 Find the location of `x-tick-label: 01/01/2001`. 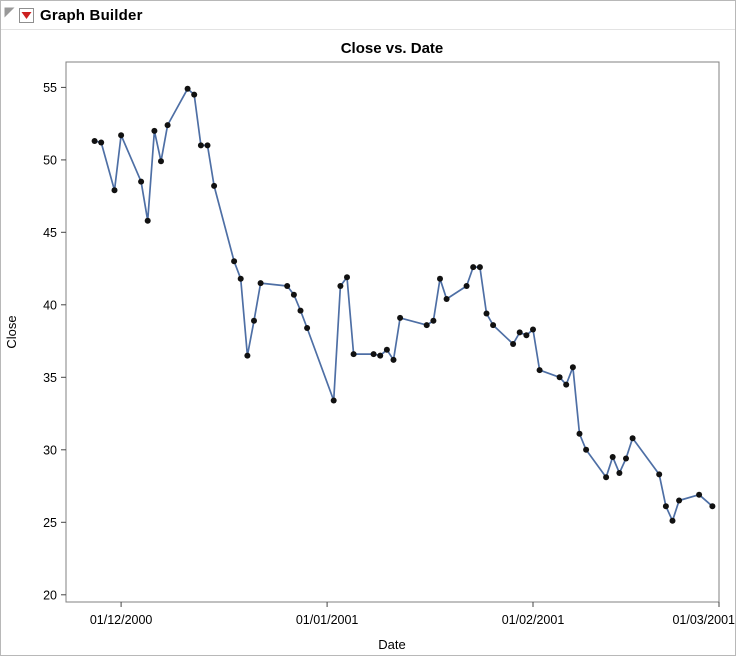

x-tick-label: 01/01/2001 is located at coordinates (327, 620).